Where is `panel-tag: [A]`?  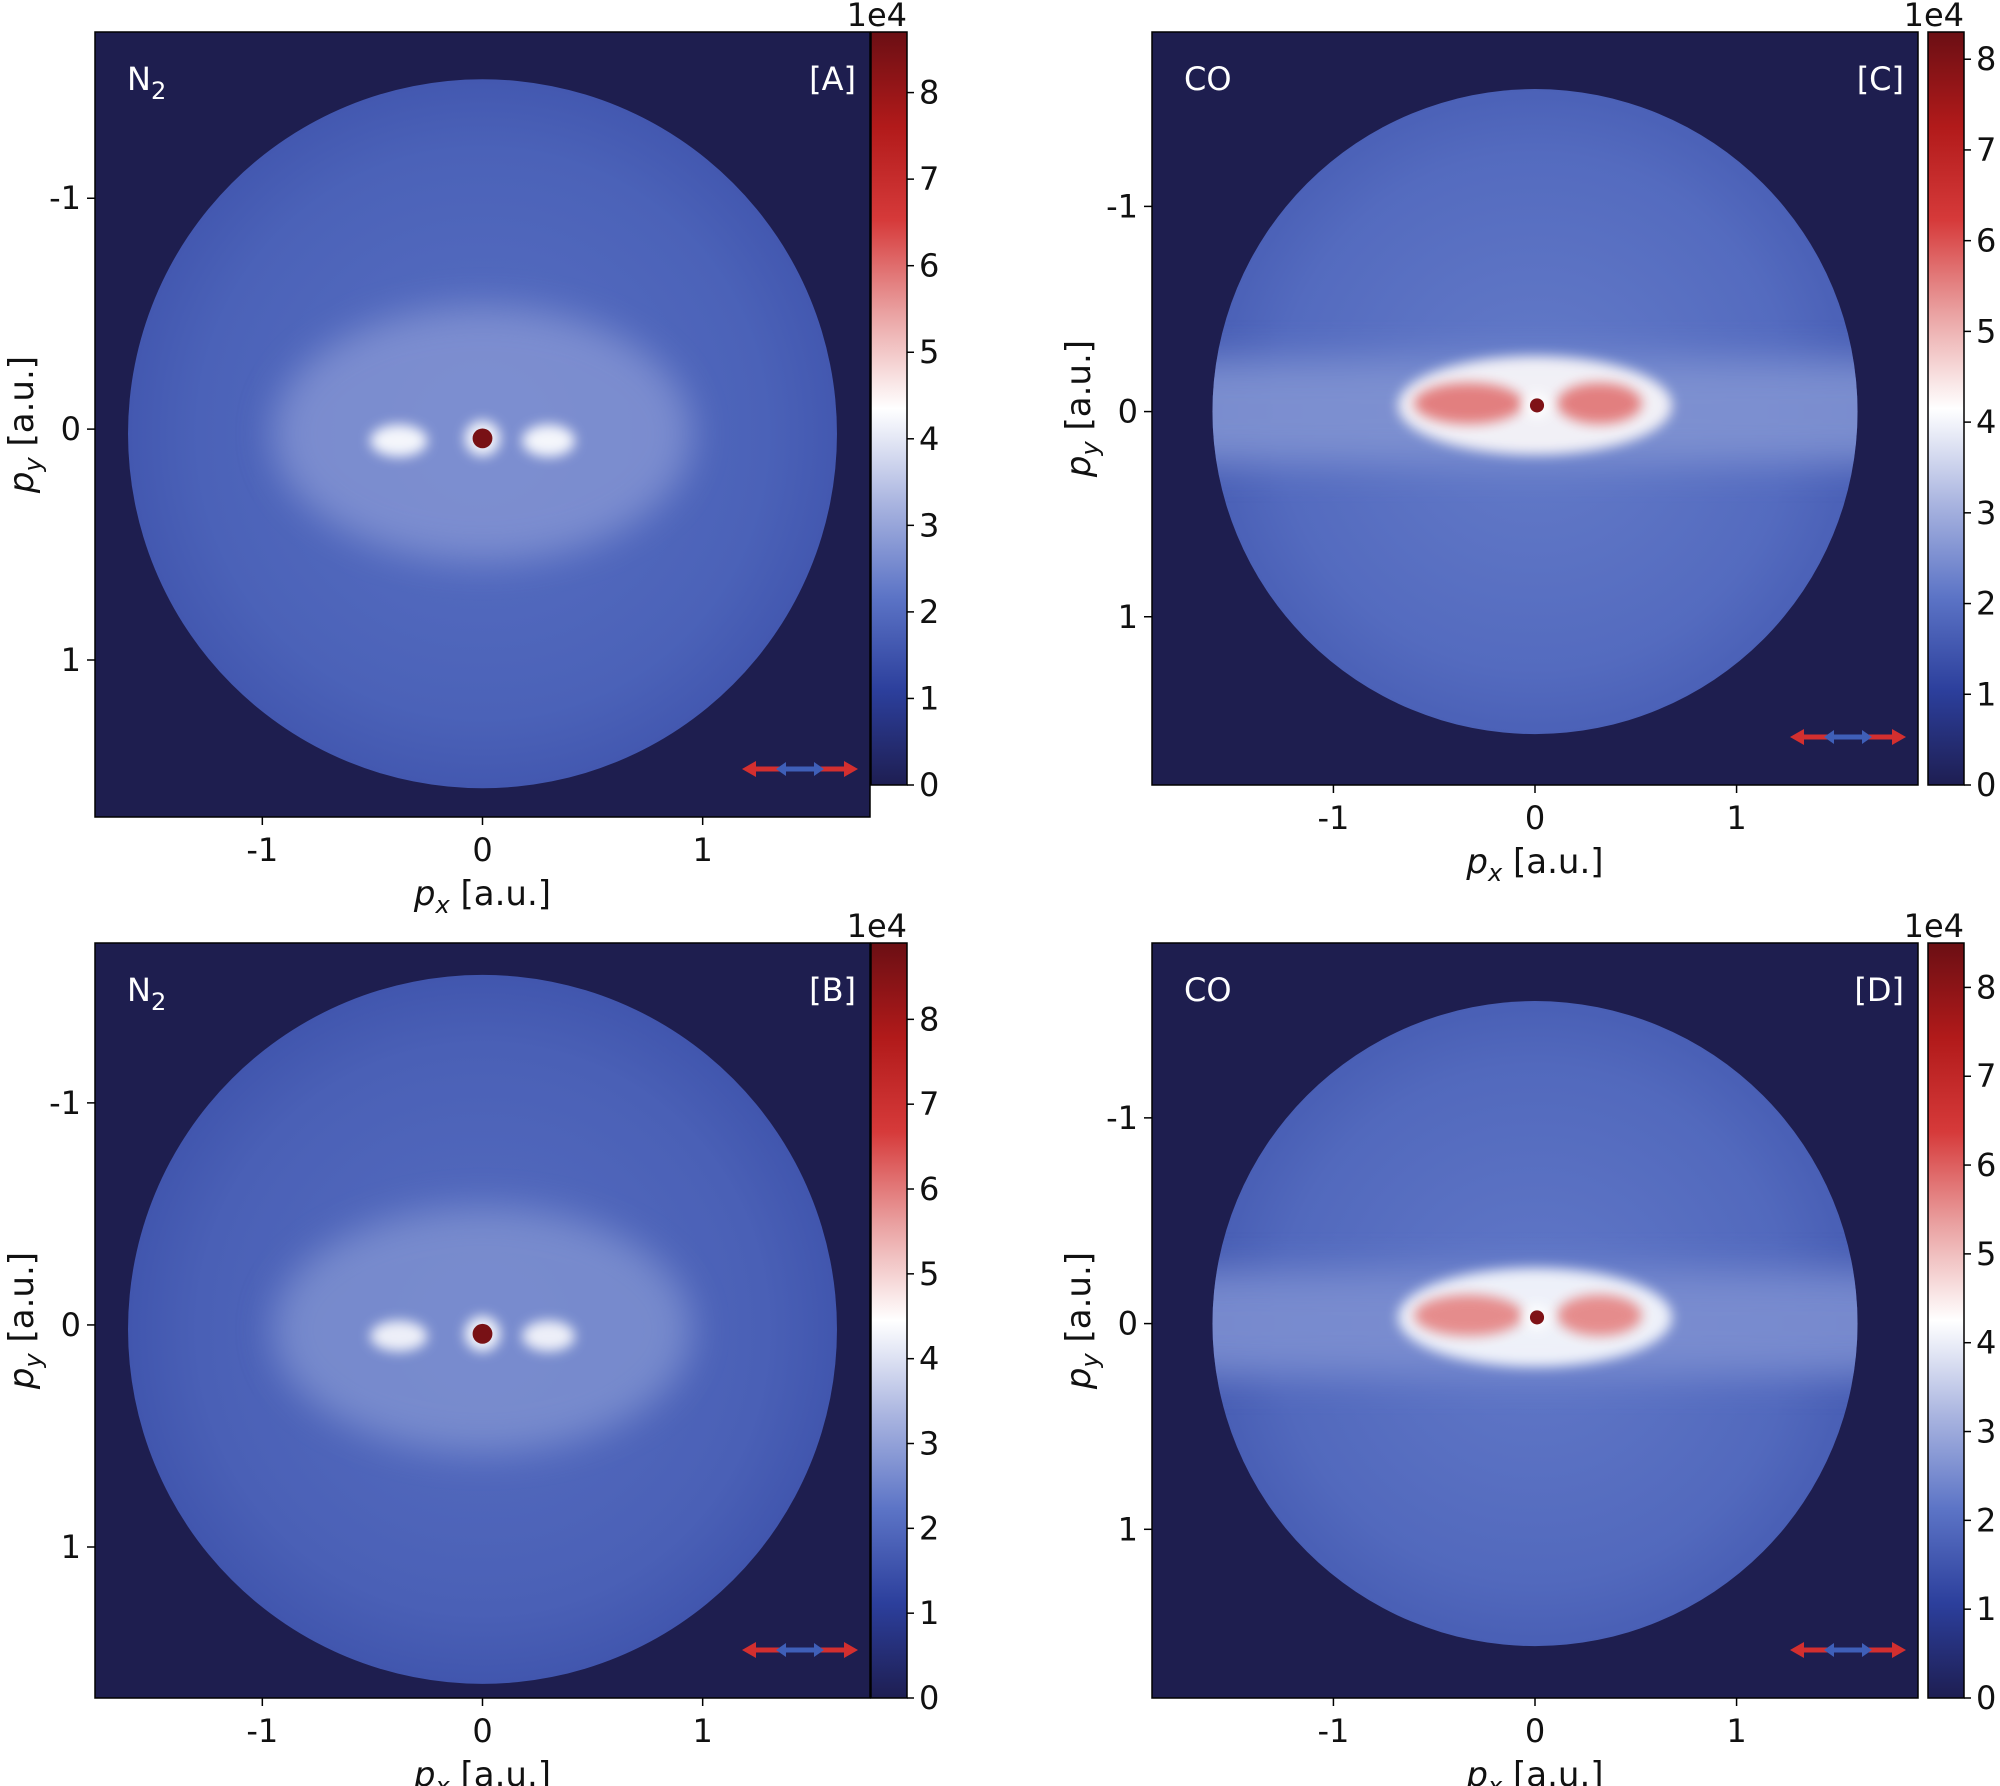
panel-tag: [A] is located at coordinates (832, 79).